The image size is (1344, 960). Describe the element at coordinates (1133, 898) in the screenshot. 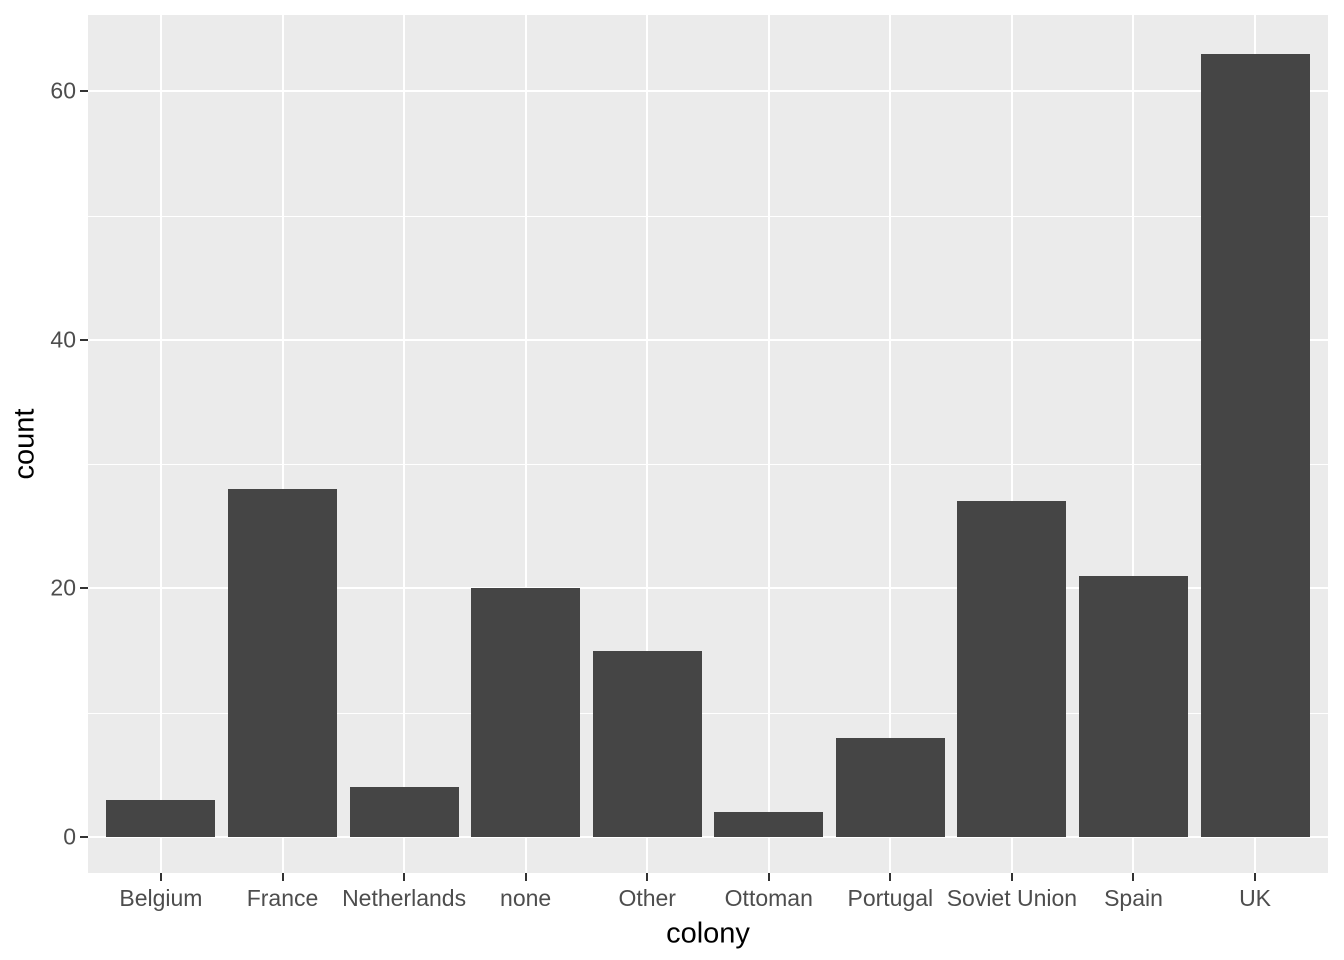

I see `x-tick-label: Spain` at that location.